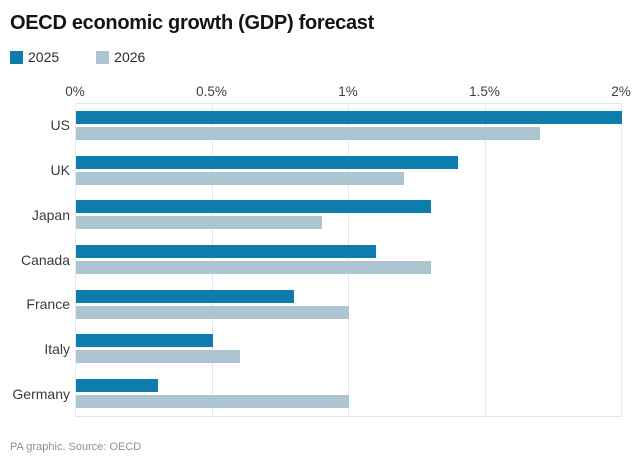  I want to click on category-label-italy: Italy, so click(57, 348).